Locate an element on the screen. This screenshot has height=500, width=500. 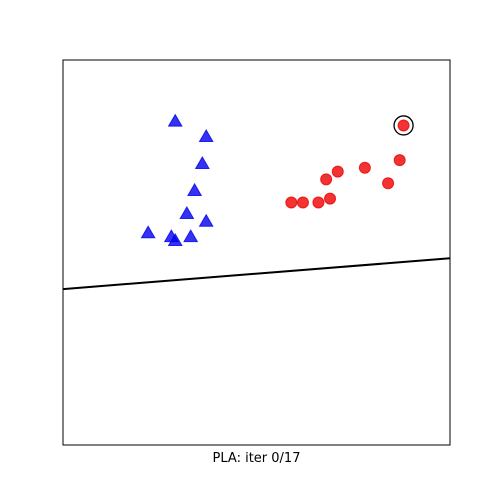
decision-boundary-line is located at coordinates (256, 274).